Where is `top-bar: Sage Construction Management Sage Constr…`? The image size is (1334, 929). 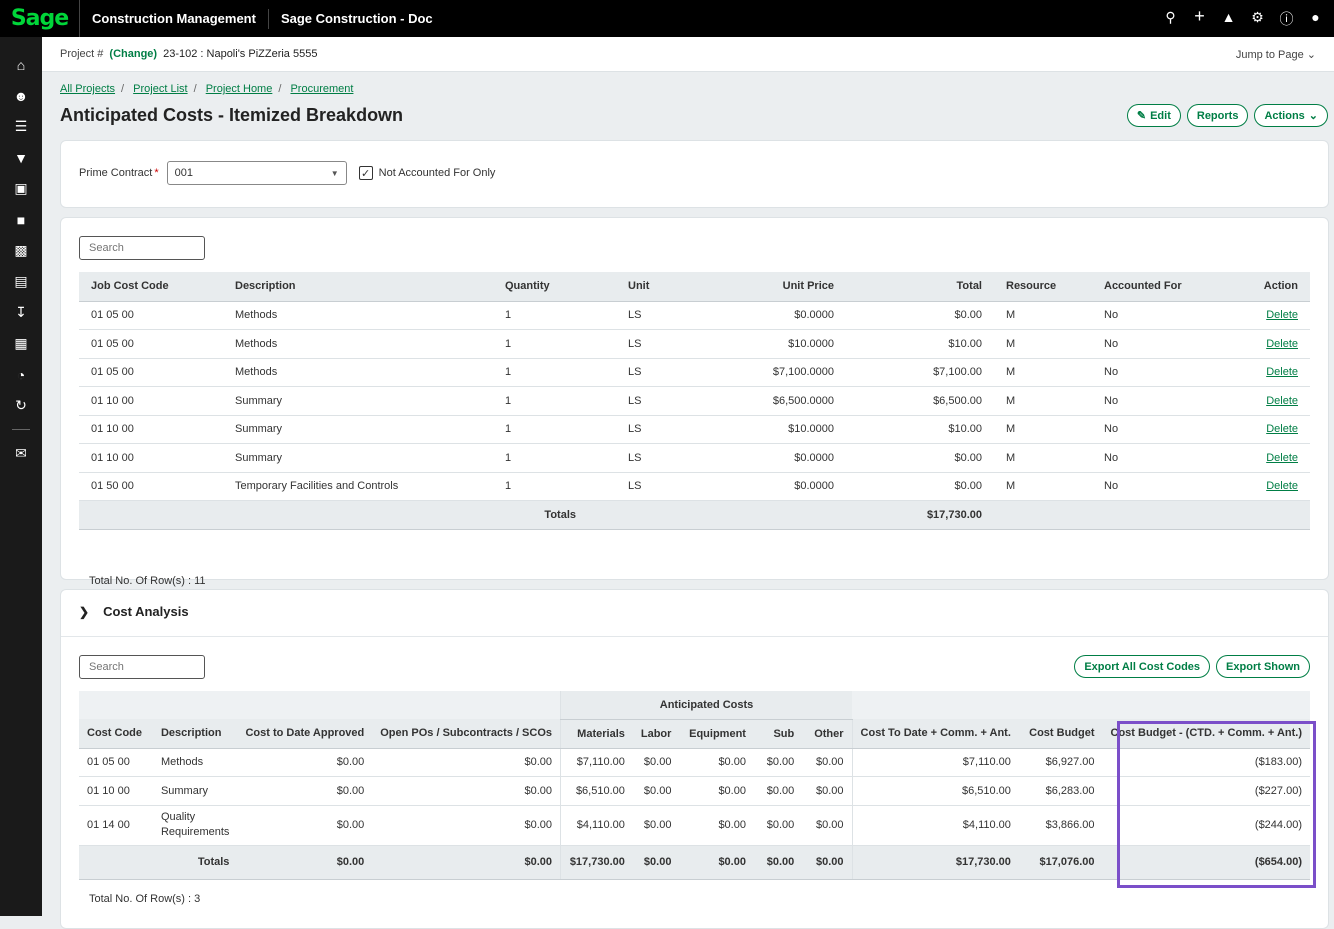
top-bar: Sage Construction Management Sage Constr… is located at coordinates (667, 18).